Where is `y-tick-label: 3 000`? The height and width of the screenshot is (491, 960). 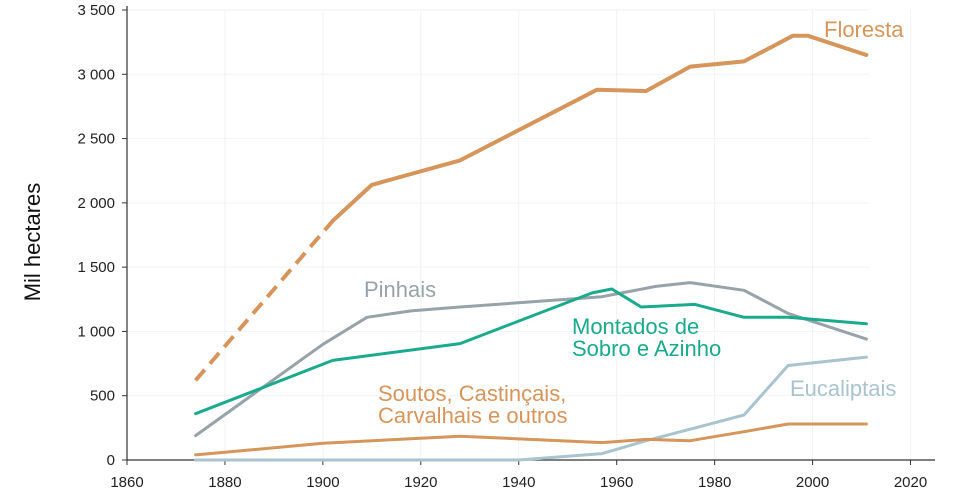
y-tick-label: 3 000 is located at coordinates (96, 74).